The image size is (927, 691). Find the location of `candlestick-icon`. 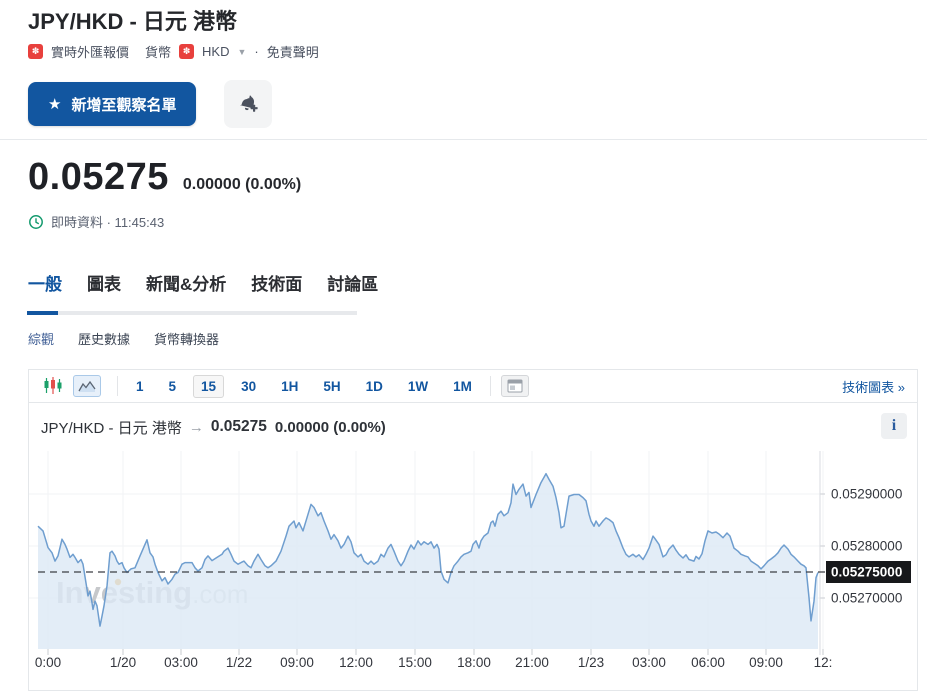

candlestick-icon is located at coordinates (53, 385).